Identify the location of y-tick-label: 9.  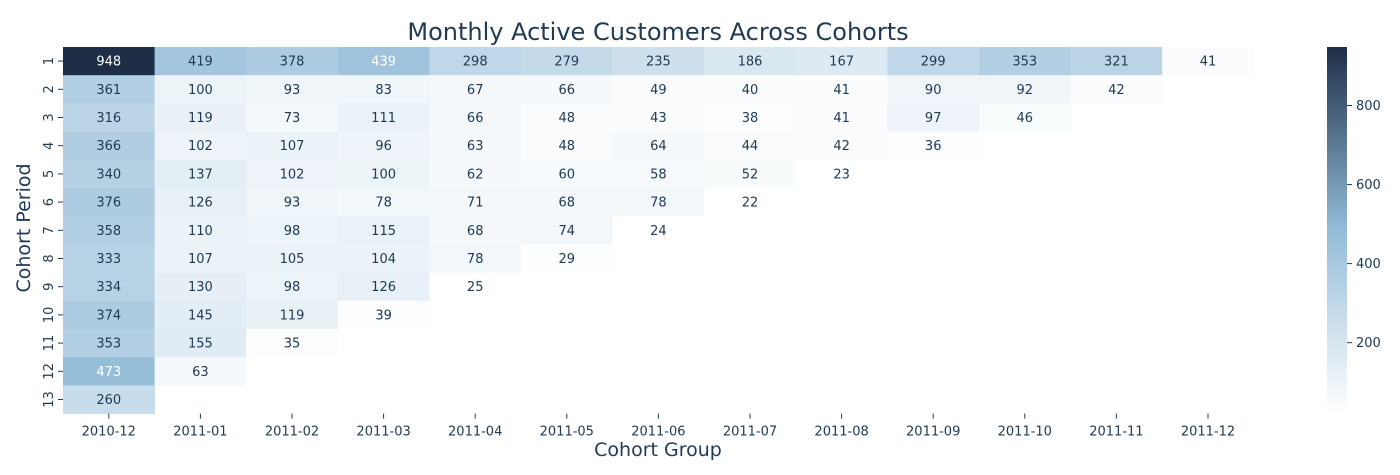
(49, 287).